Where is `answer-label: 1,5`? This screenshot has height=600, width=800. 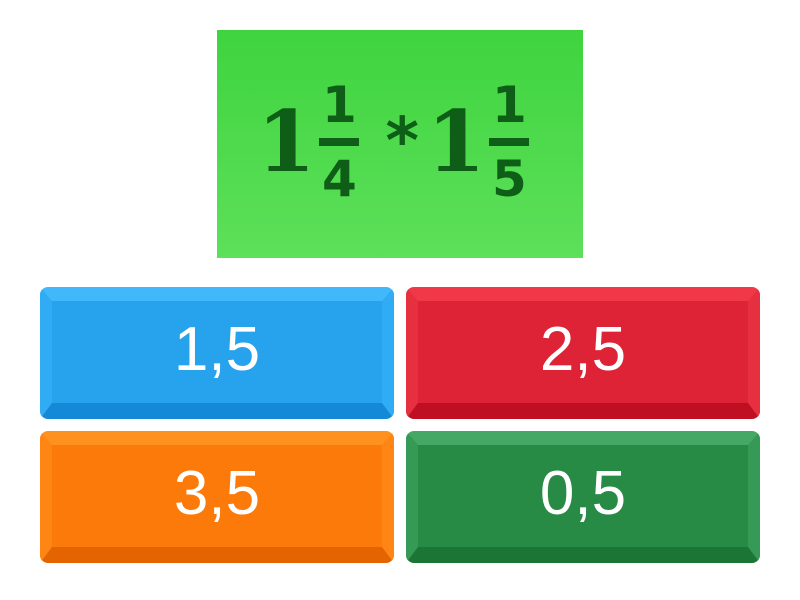
answer-label: 1,5 is located at coordinates (217, 349).